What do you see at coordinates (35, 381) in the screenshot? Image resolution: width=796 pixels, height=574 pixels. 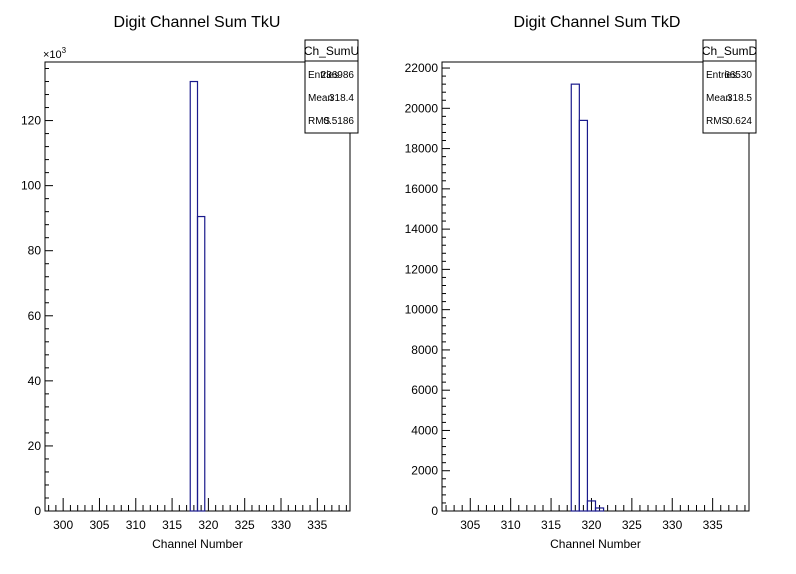 I see `y-tick-label: 40` at bounding box center [35, 381].